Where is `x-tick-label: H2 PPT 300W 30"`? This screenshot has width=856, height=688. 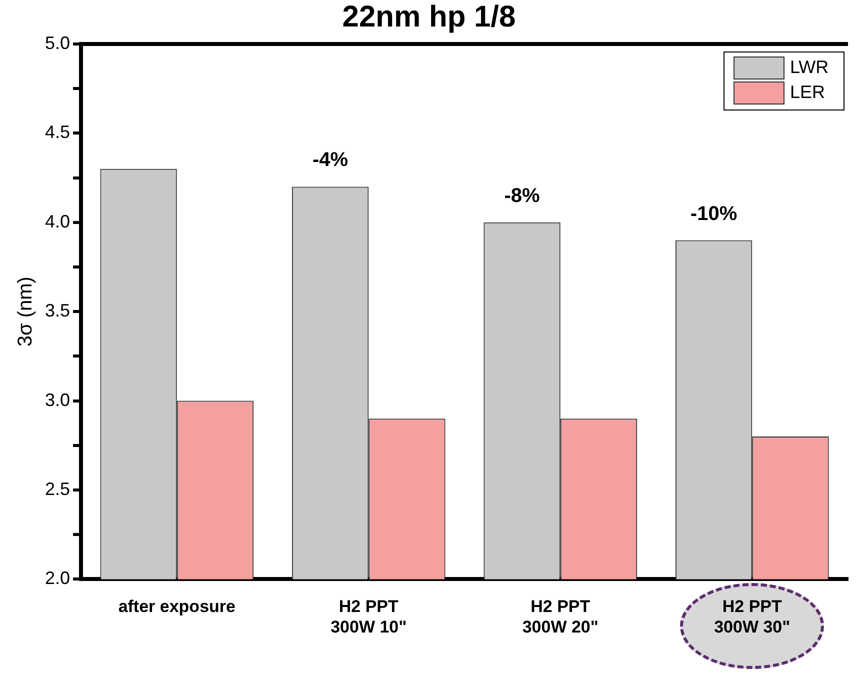
x-tick-label: H2 PPT 300W 30" is located at coordinates (752, 616).